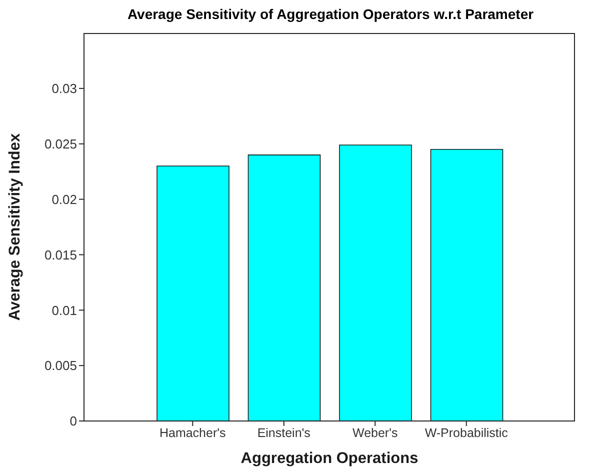 Image resolution: width=611 pixels, height=471 pixels. Describe the element at coordinates (192, 433) in the screenshot. I see `x-tick-label: Hamacher's` at that location.